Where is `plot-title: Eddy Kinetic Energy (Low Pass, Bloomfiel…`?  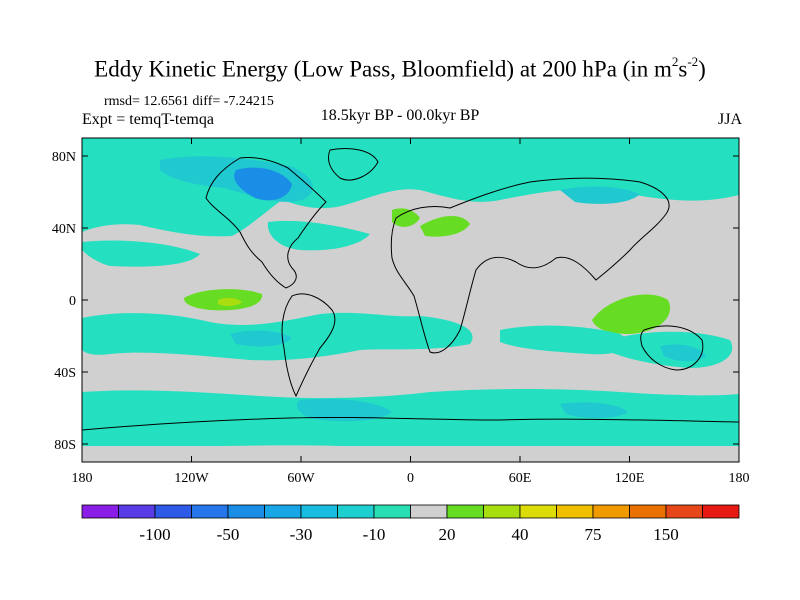
plot-title: Eddy Kinetic Energy (Low Pass, Bloomfiel… is located at coordinates (400, 68).